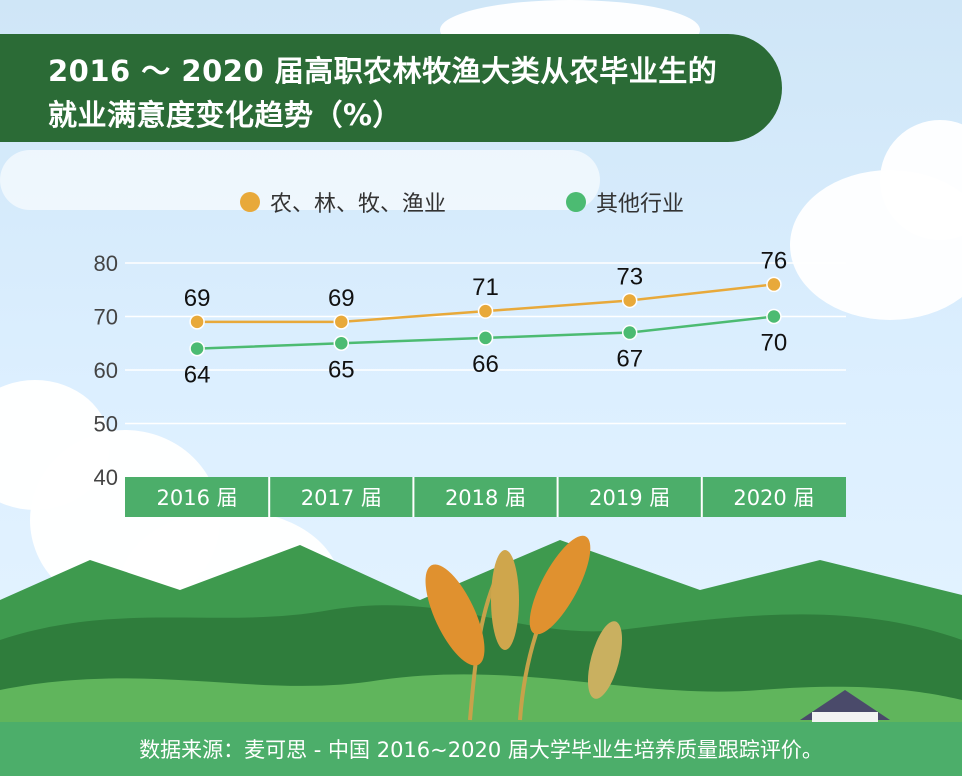 Image resolution: width=962 pixels, height=776 pixels. I want to click on legend-item-agri: 农、林、牧、渔业, so click(343, 202).